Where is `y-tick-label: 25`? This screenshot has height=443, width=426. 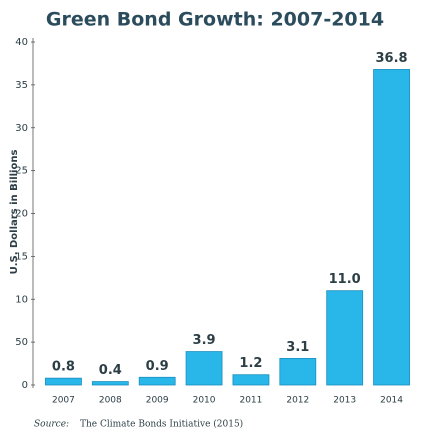
y-tick-label: 25 is located at coordinates (21, 171).